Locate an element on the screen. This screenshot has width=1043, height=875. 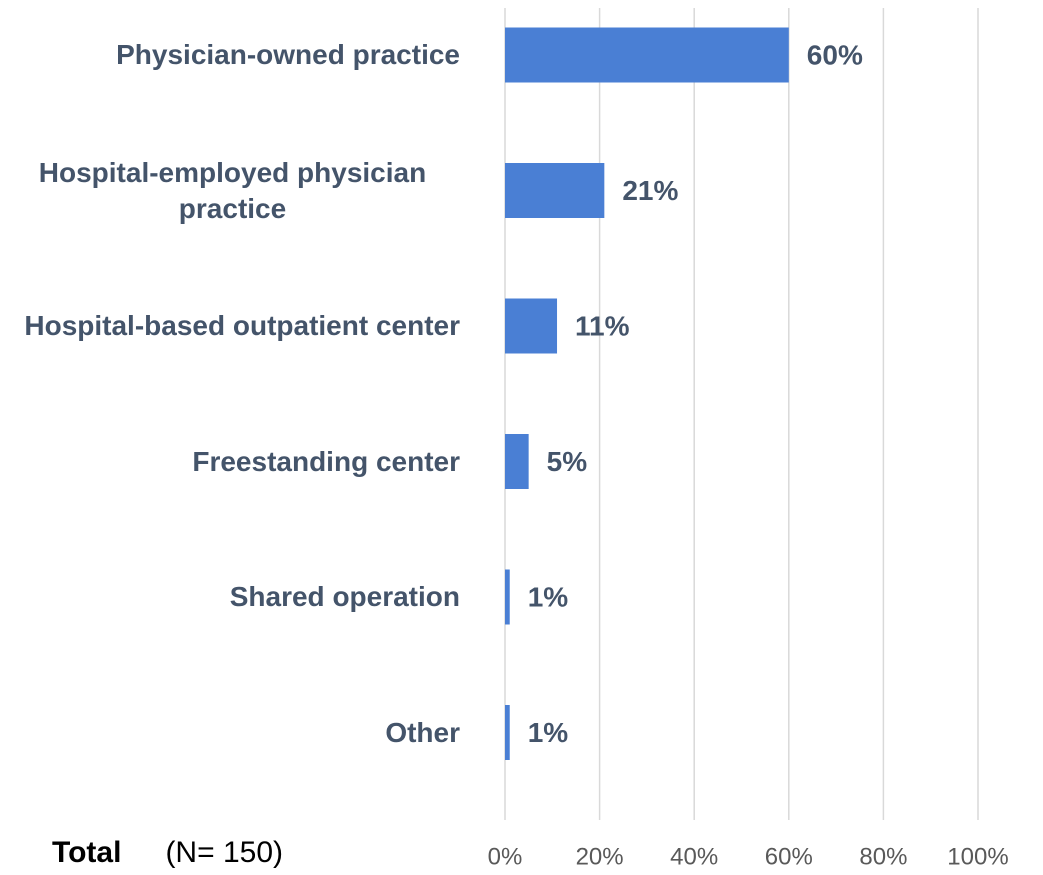
data-label: 5% is located at coordinates (567, 461).